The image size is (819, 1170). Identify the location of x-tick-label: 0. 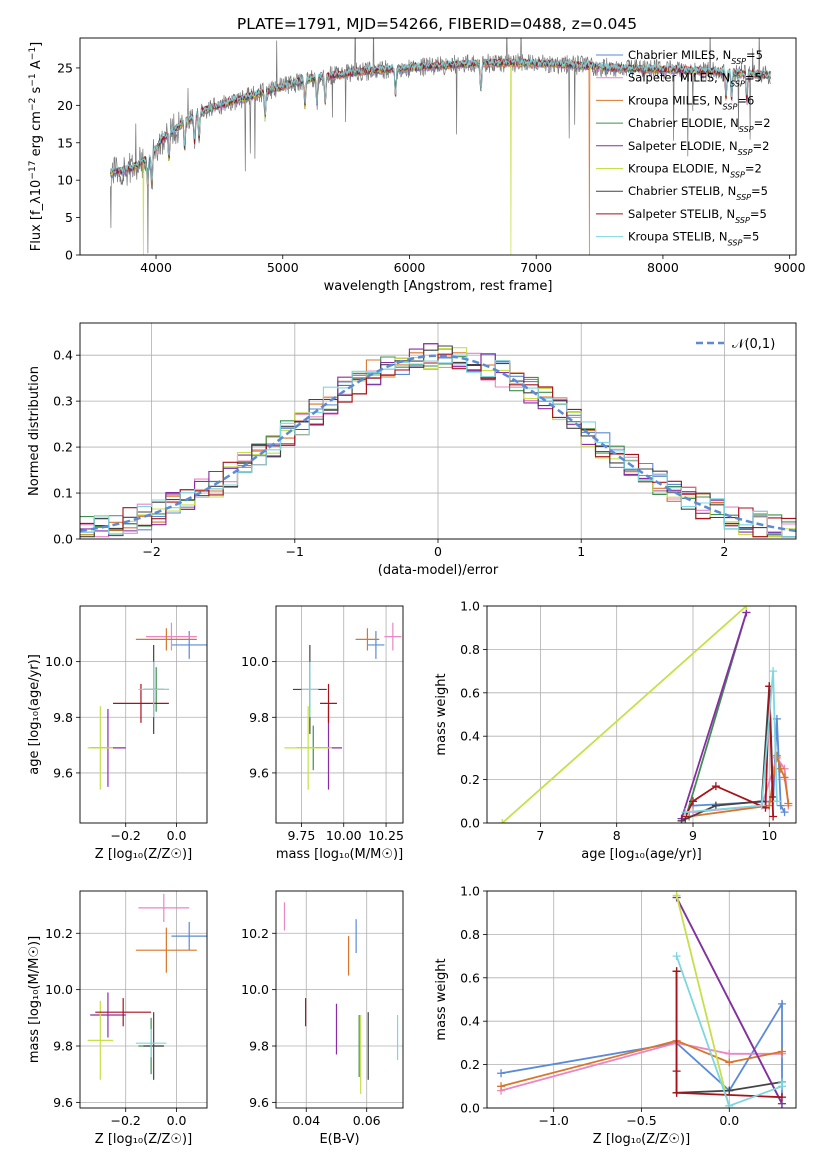
(438, 551).